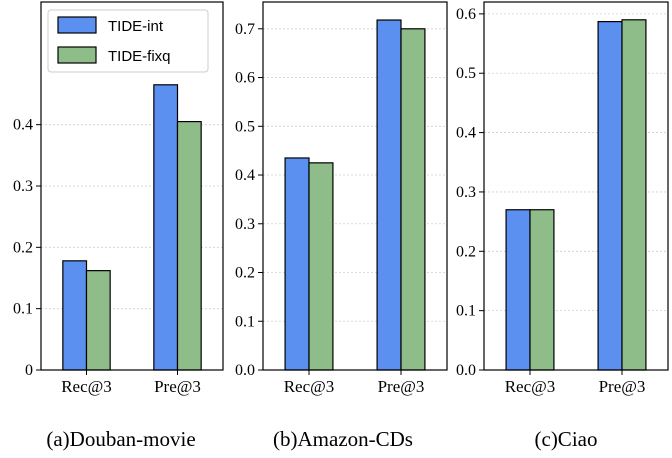 The height and width of the screenshot is (458, 672). What do you see at coordinates (98, 320) in the screenshot?
I see `bar-douban-movie-rec3-tide-fixq` at bounding box center [98, 320].